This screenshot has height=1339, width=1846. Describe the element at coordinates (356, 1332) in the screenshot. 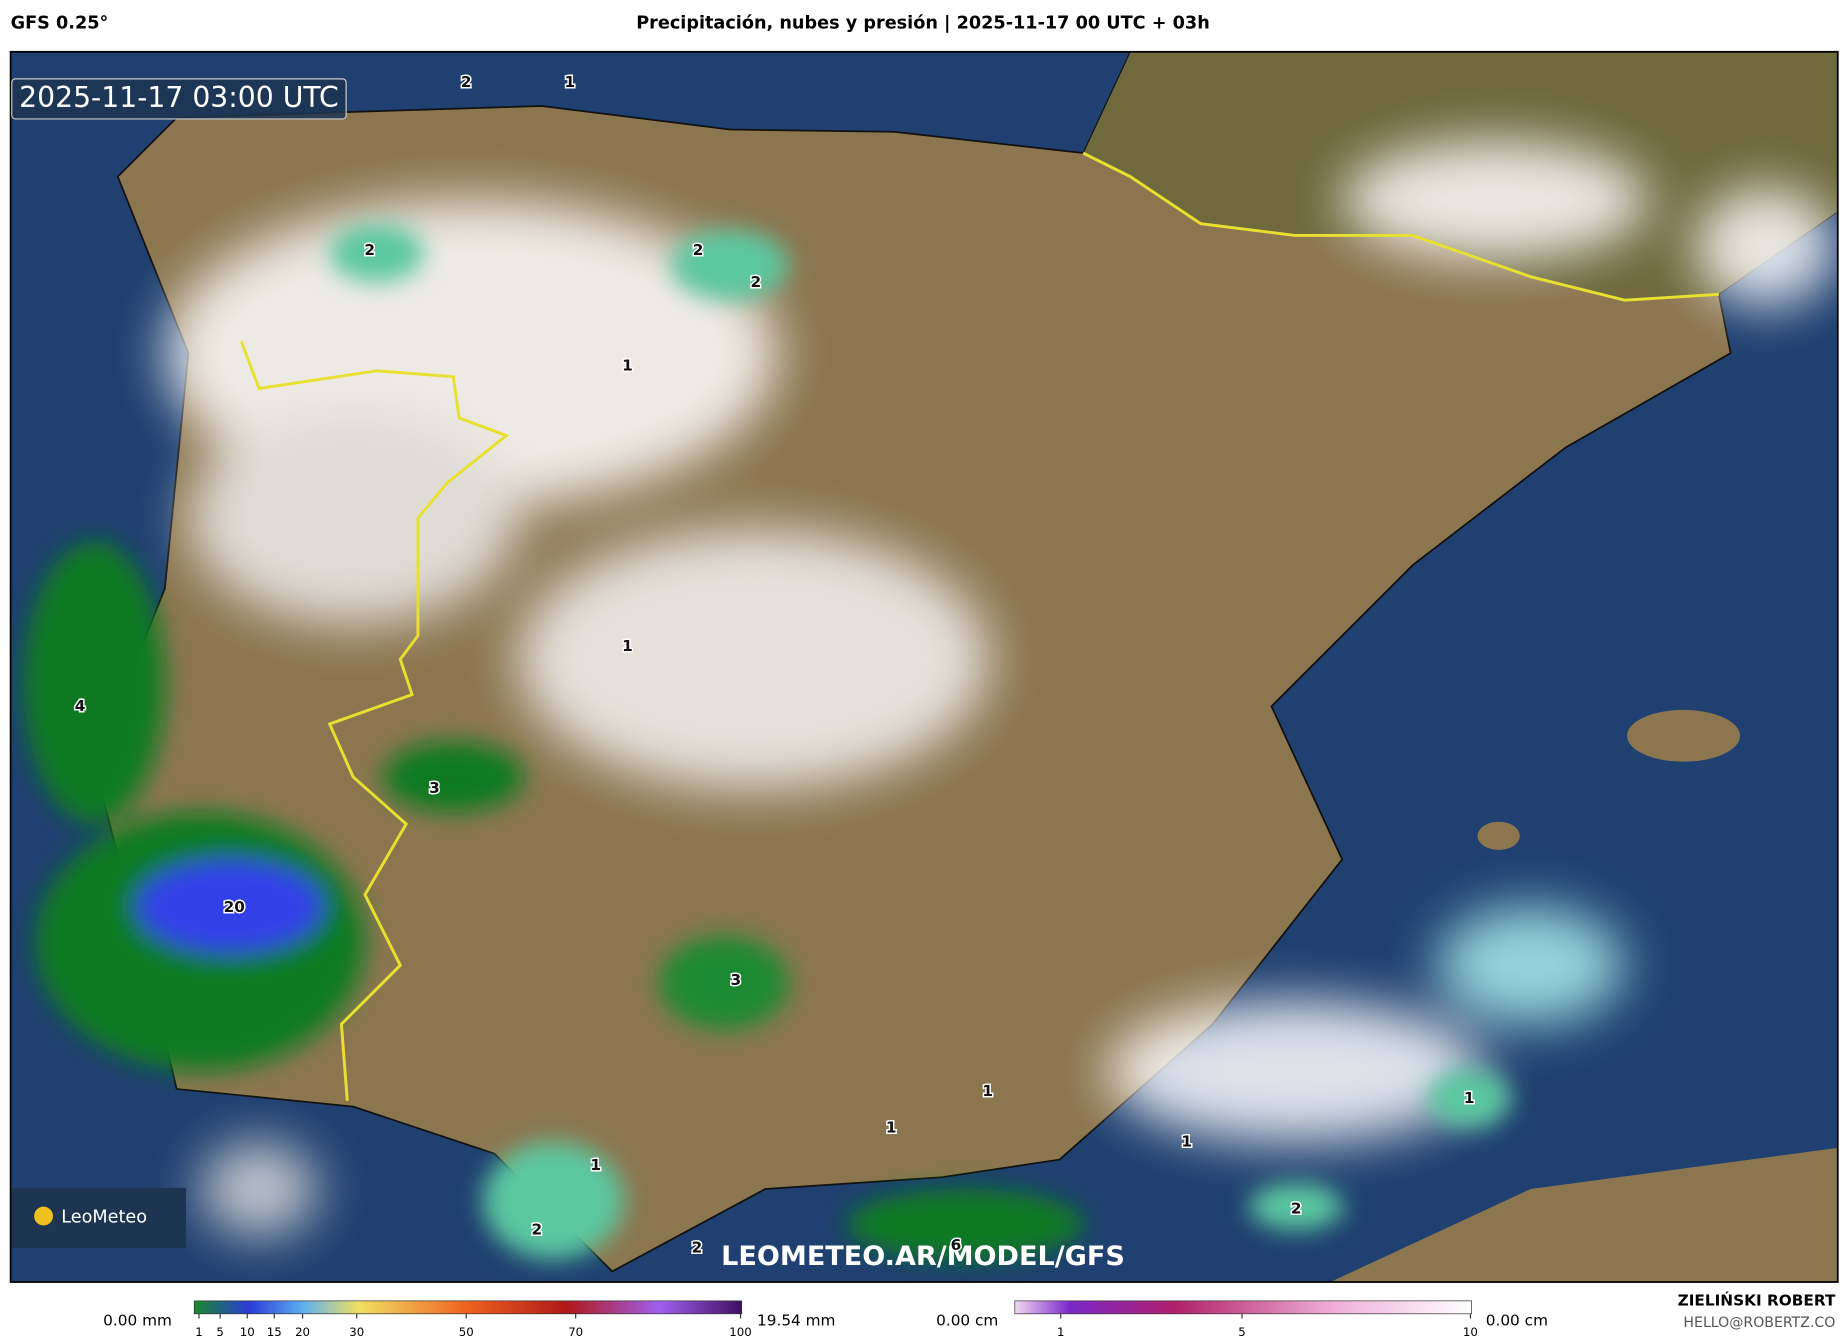

I see `precip-tick-label: 30` at that location.